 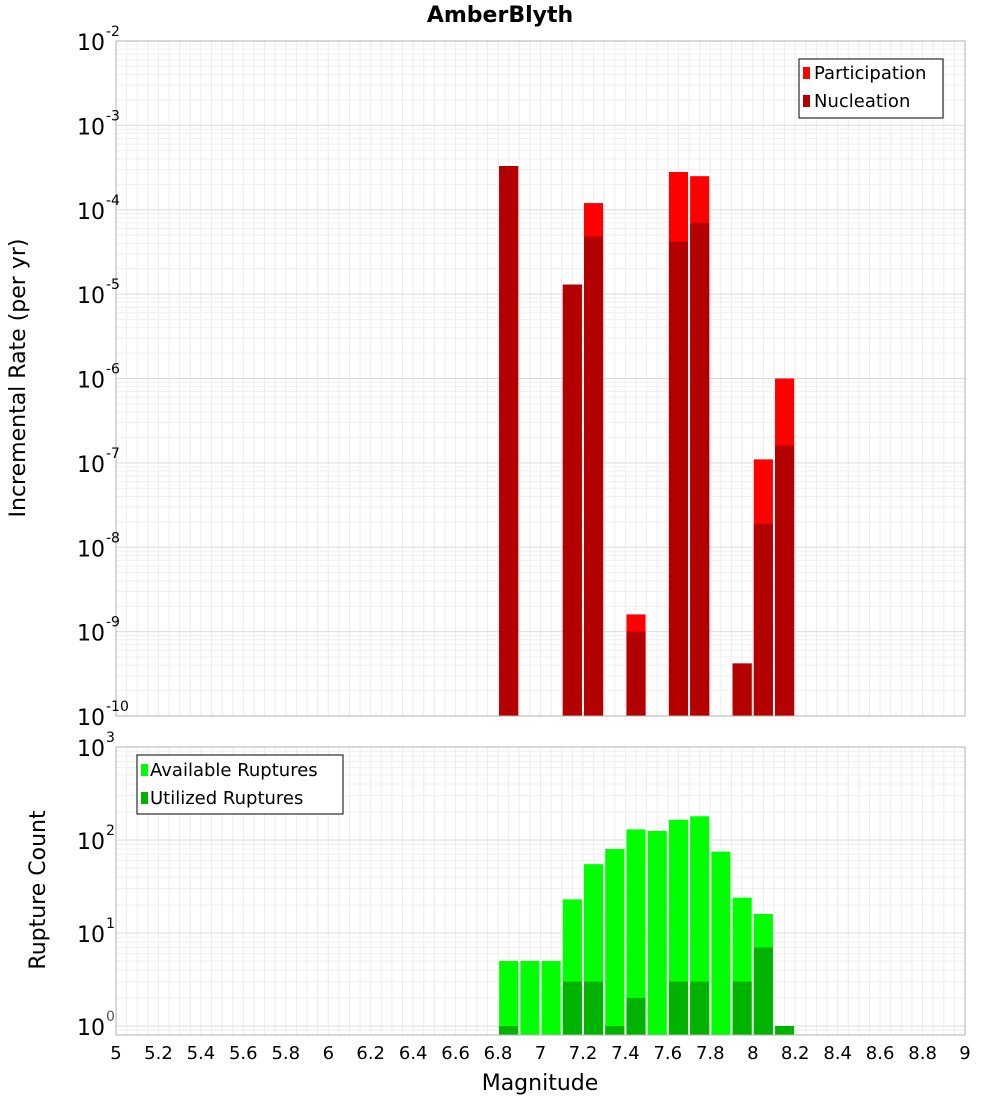 What do you see at coordinates (98, 378) in the screenshot?
I see `y-tick-label: 10 -6` at bounding box center [98, 378].